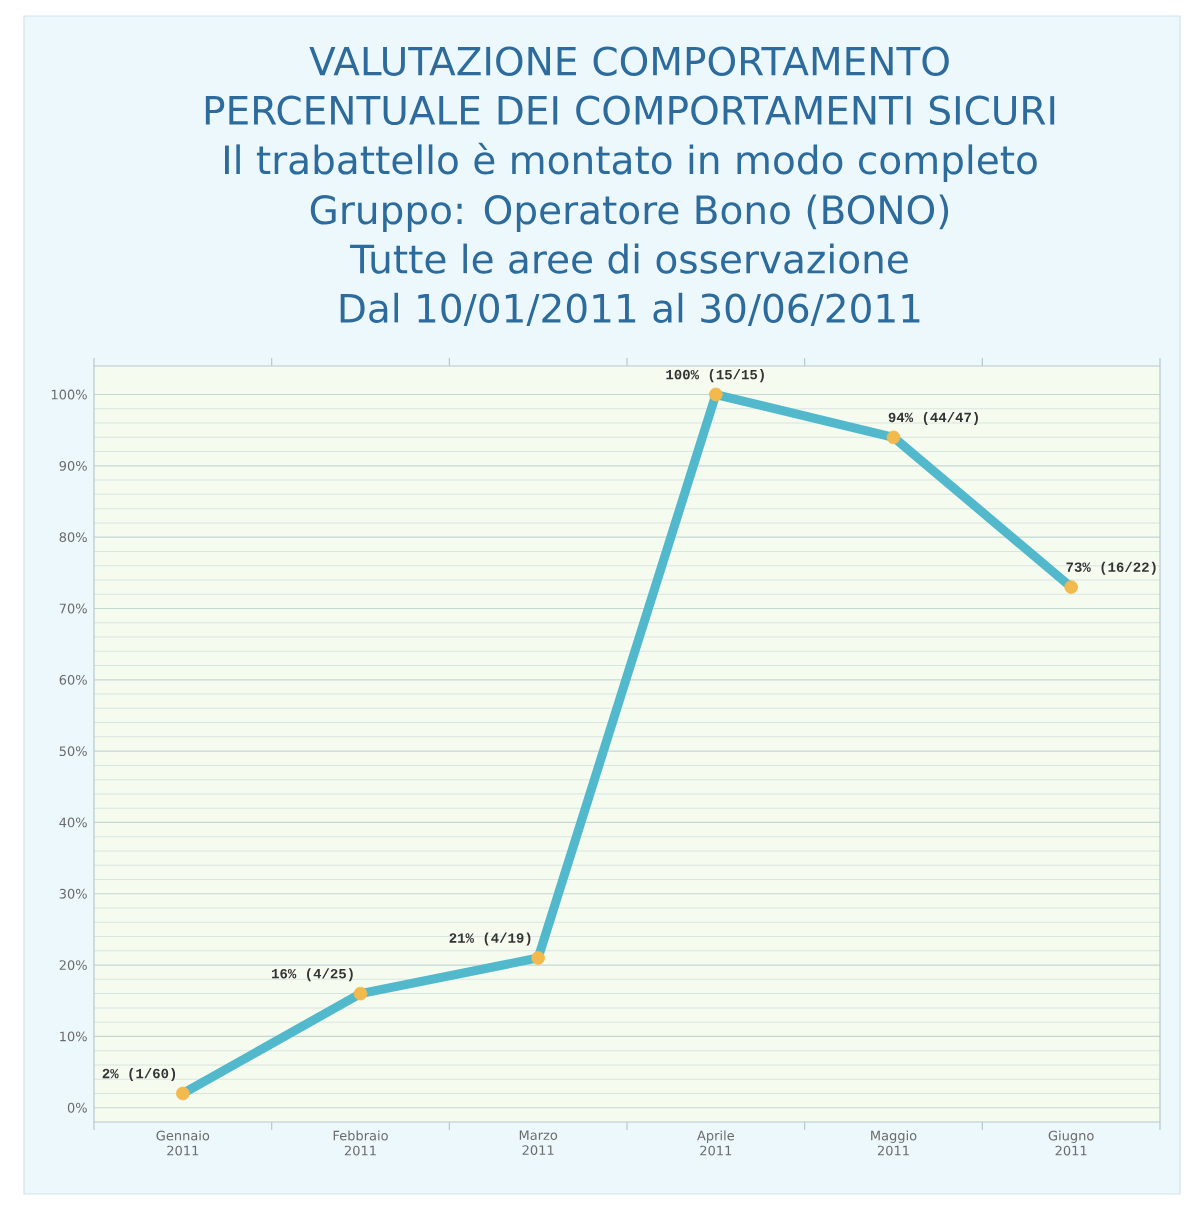 The width and height of the screenshot is (1190, 1208). Describe the element at coordinates (631, 162) in the screenshot. I see `chart-subtitle: Il trabattello è montato in modo completo` at that location.